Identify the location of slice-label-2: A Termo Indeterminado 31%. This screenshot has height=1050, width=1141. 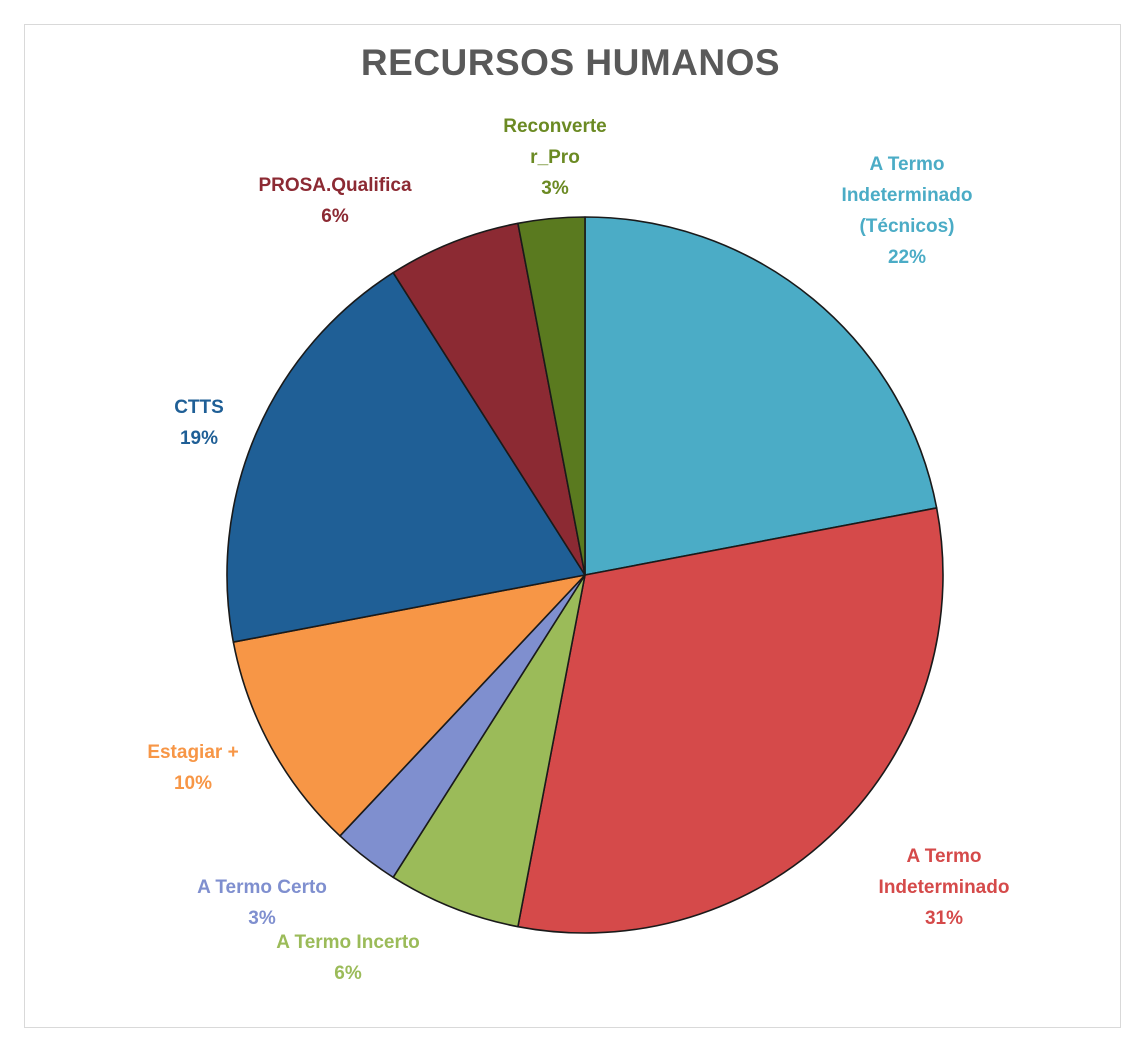
(944, 887).